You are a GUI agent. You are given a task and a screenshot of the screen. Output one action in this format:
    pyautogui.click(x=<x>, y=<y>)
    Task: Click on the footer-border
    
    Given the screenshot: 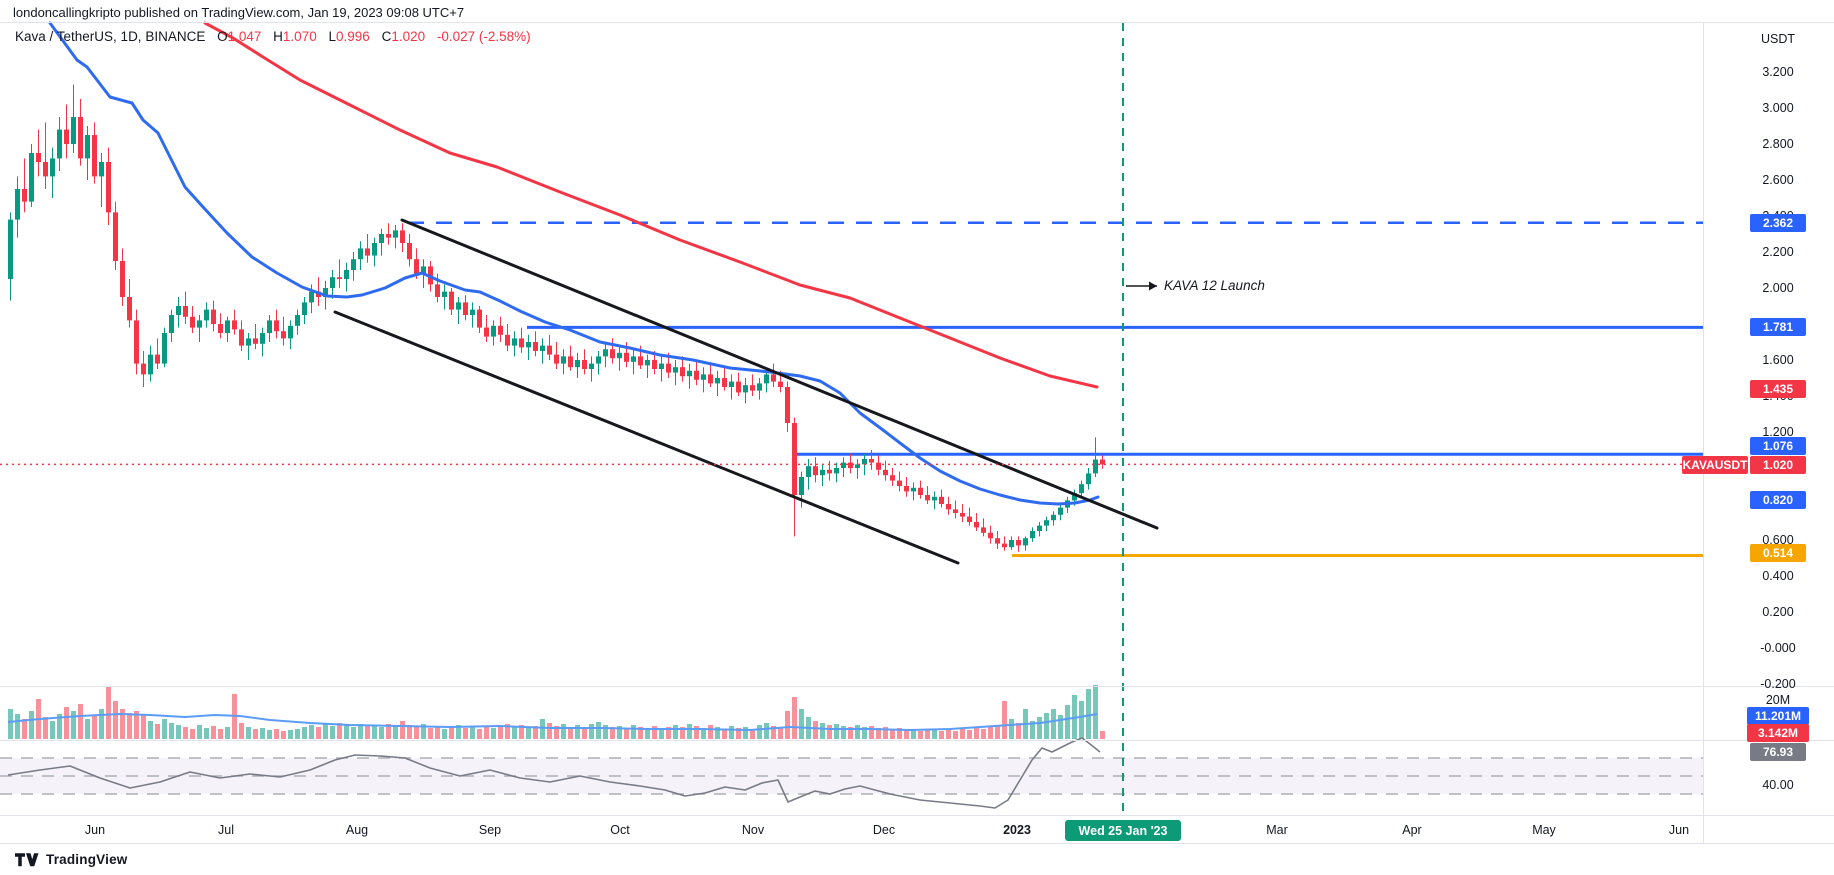 What is the action you would take?
    pyautogui.click(x=917, y=843)
    